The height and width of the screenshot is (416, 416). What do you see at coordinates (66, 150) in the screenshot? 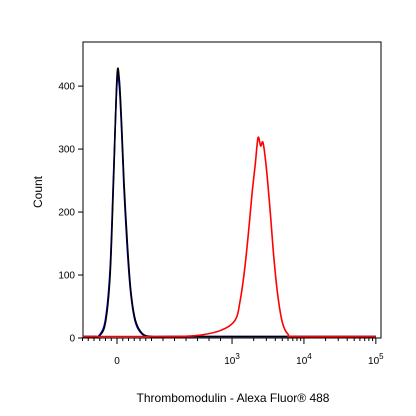
I see `y-tick-label: 300` at bounding box center [66, 150].